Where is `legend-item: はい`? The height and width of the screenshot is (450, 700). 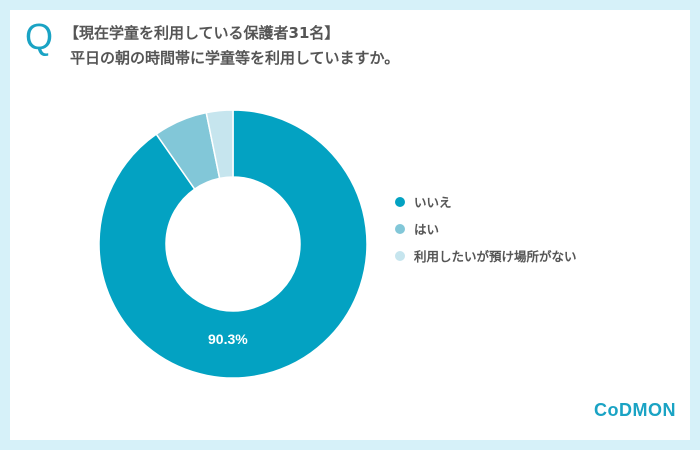 legend-item: はい is located at coordinates (486, 228).